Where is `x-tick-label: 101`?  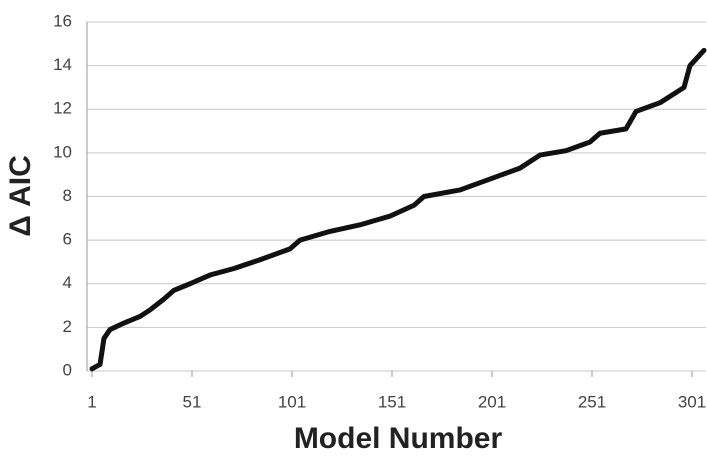 x-tick-label: 101 is located at coordinates (292, 401).